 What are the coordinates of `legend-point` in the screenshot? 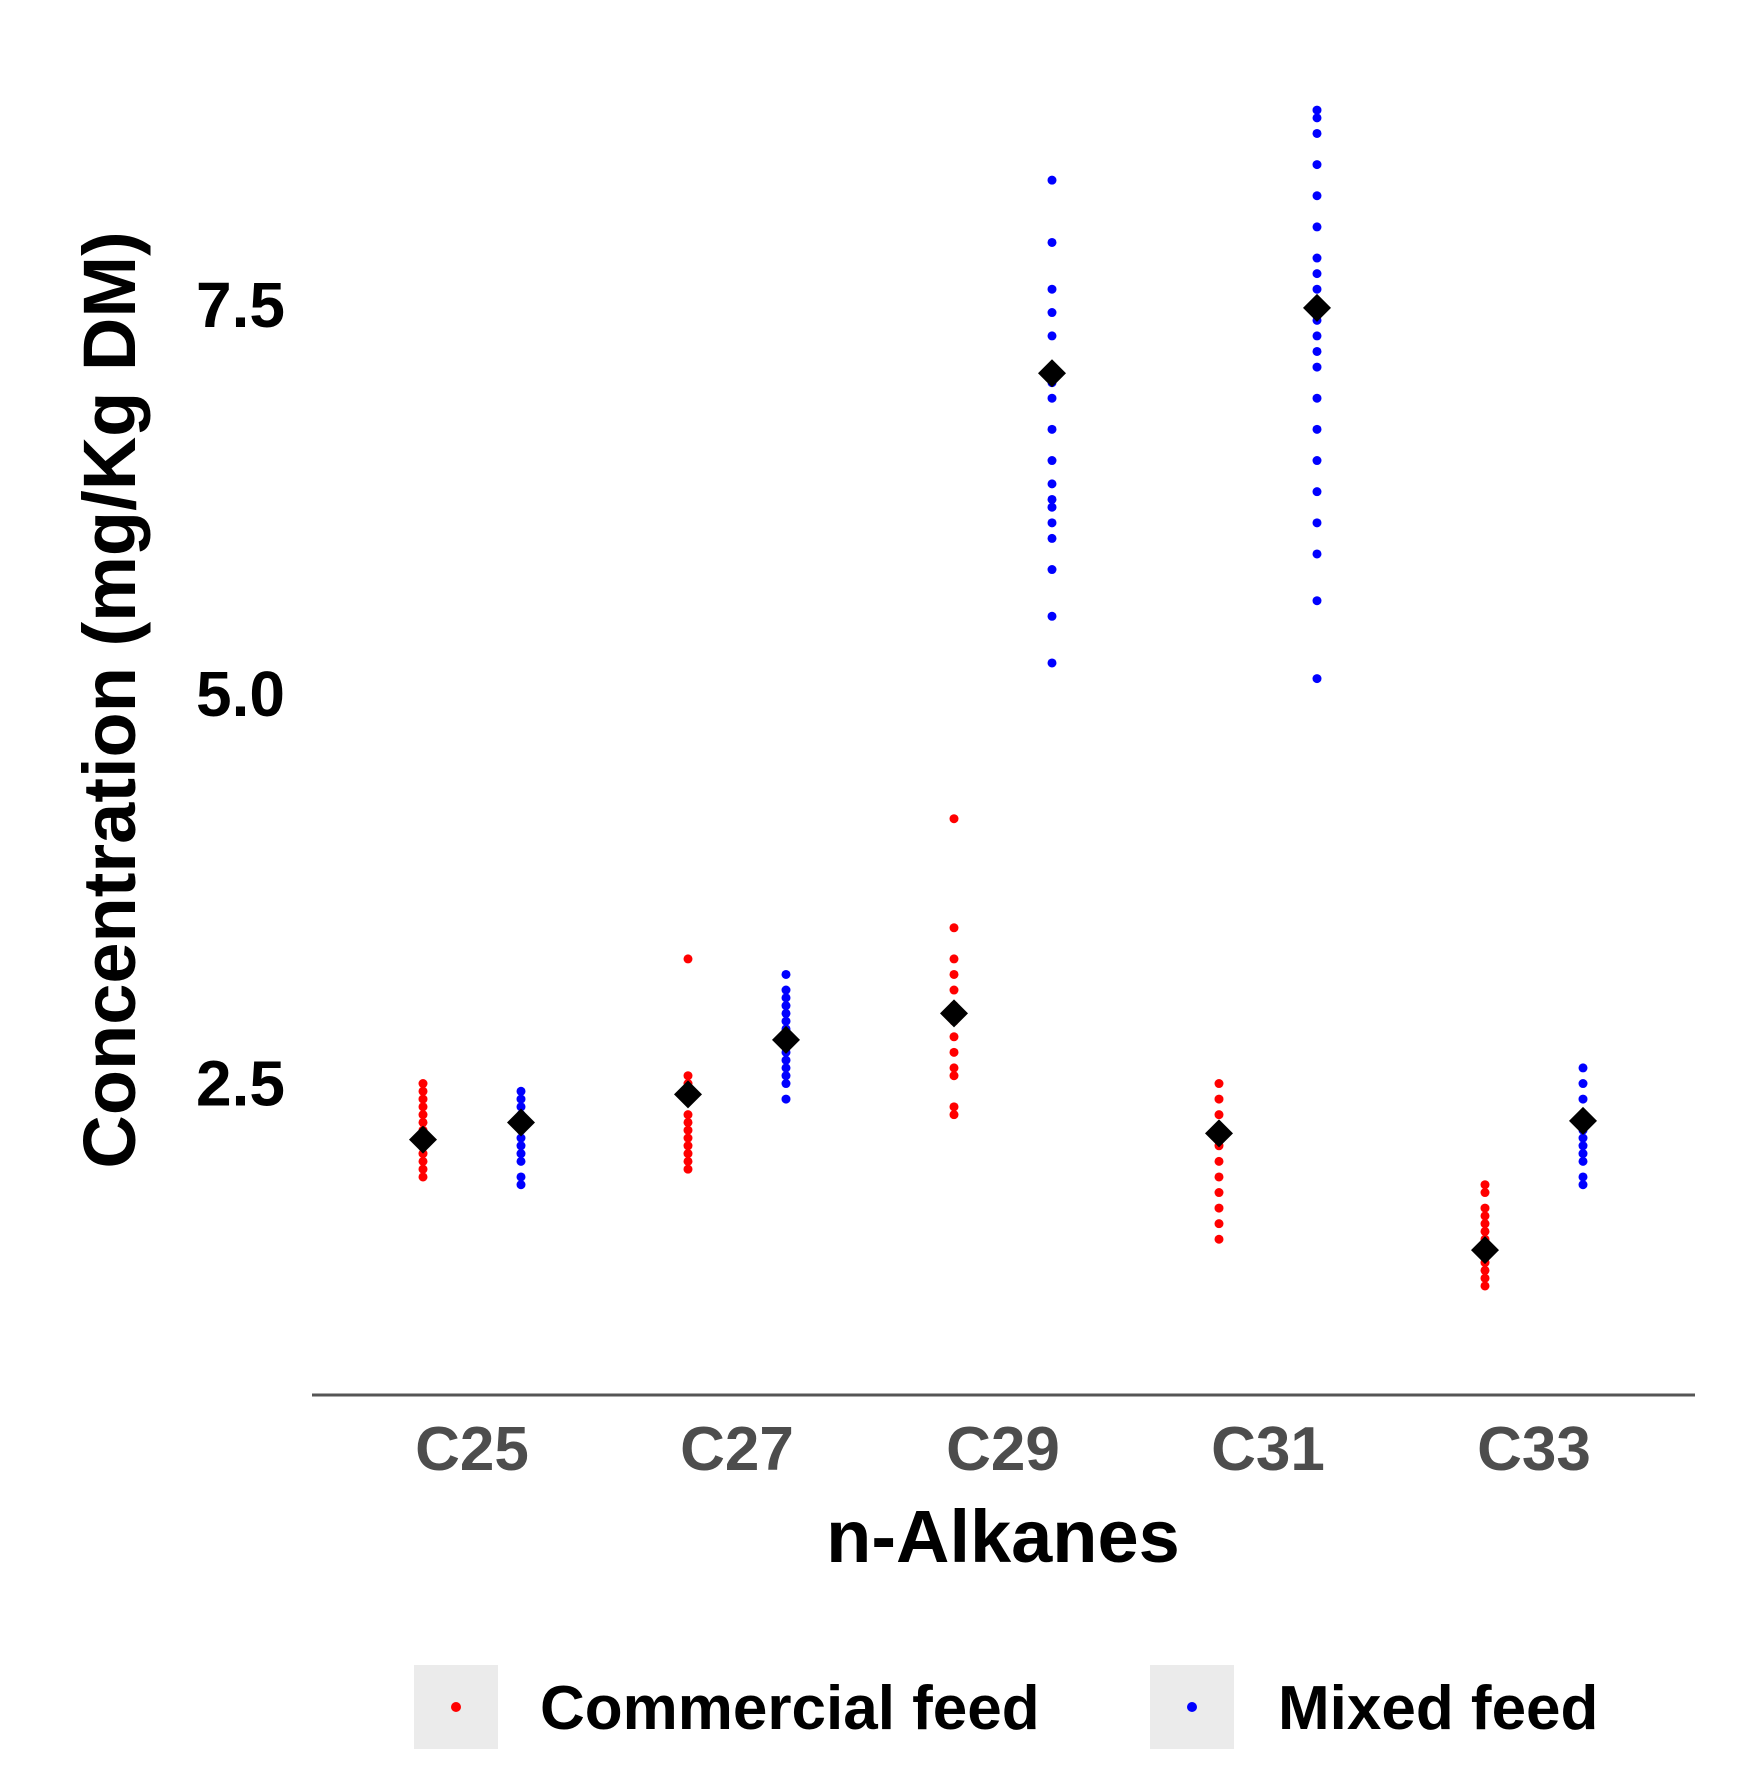 It's located at (456, 1707).